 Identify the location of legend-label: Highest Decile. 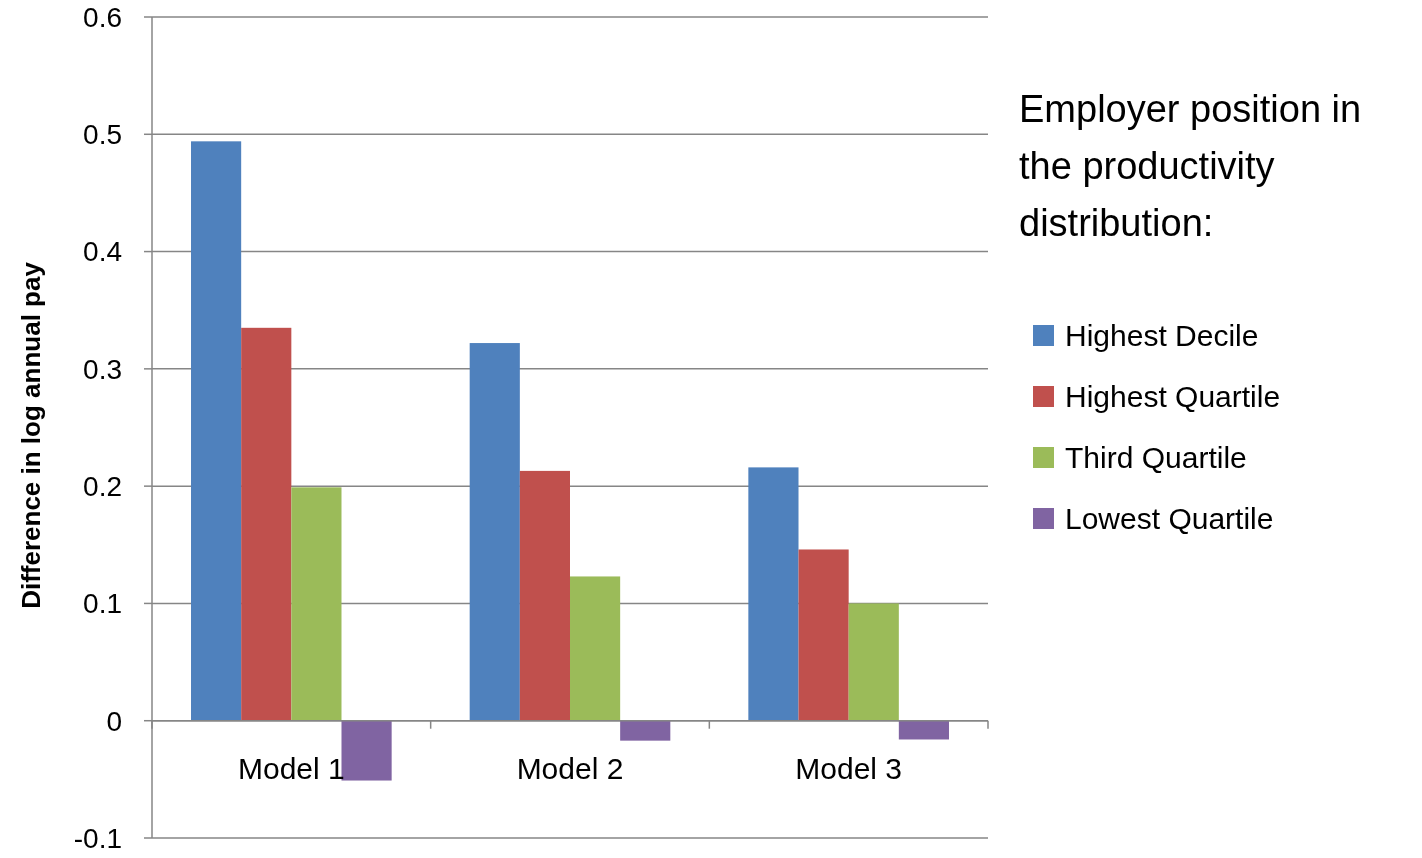
(1162, 335).